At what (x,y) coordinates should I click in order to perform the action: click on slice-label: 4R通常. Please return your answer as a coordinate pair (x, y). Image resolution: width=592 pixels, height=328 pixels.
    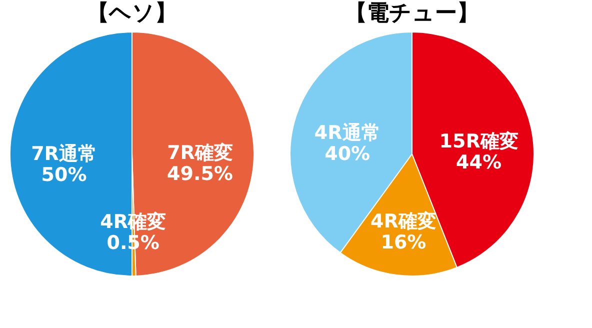
    Looking at the image, I should click on (347, 133).